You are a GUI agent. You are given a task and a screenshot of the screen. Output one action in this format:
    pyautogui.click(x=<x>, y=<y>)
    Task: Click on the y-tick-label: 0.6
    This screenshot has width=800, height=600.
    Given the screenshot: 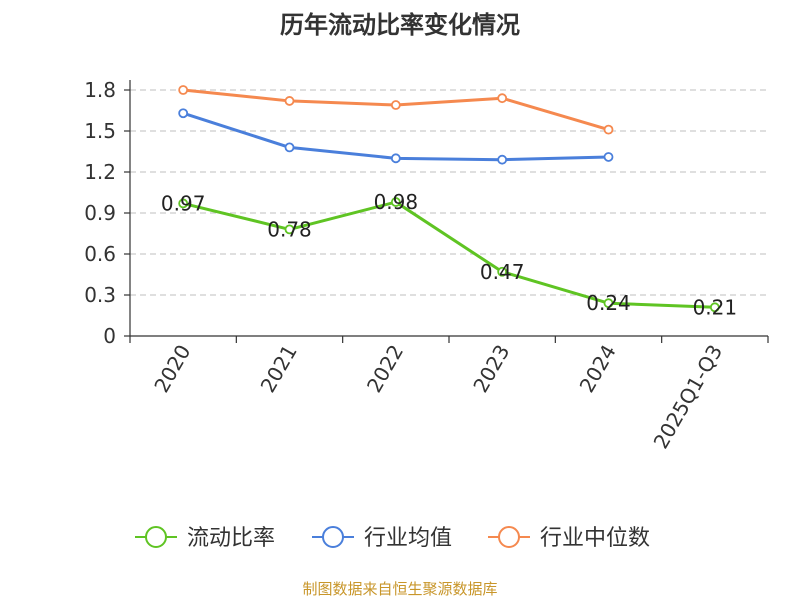 What is the action you would take?
    pyautogui.click(x=100, y=254)
    